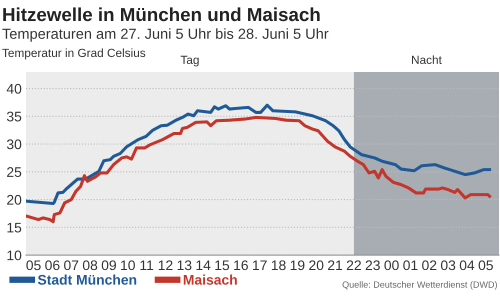  What do you see at coordinates (297, 265) in the screenshot?
I see `x-tick-label: 19` at bounding box center [297, 265].